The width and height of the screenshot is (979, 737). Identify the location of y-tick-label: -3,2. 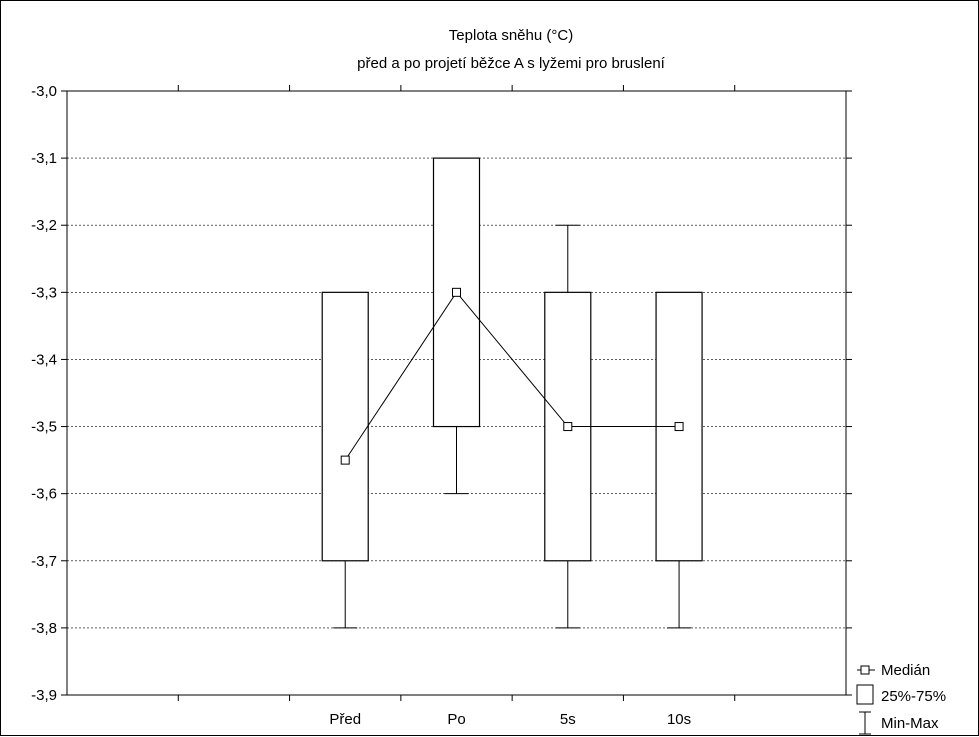
(44, 225).